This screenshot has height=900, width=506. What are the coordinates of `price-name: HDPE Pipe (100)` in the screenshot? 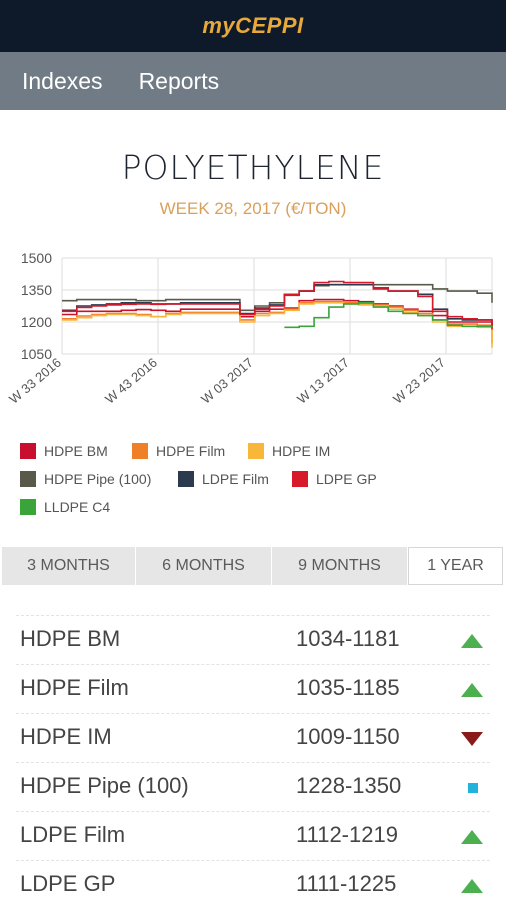 It's located at (104, 785).